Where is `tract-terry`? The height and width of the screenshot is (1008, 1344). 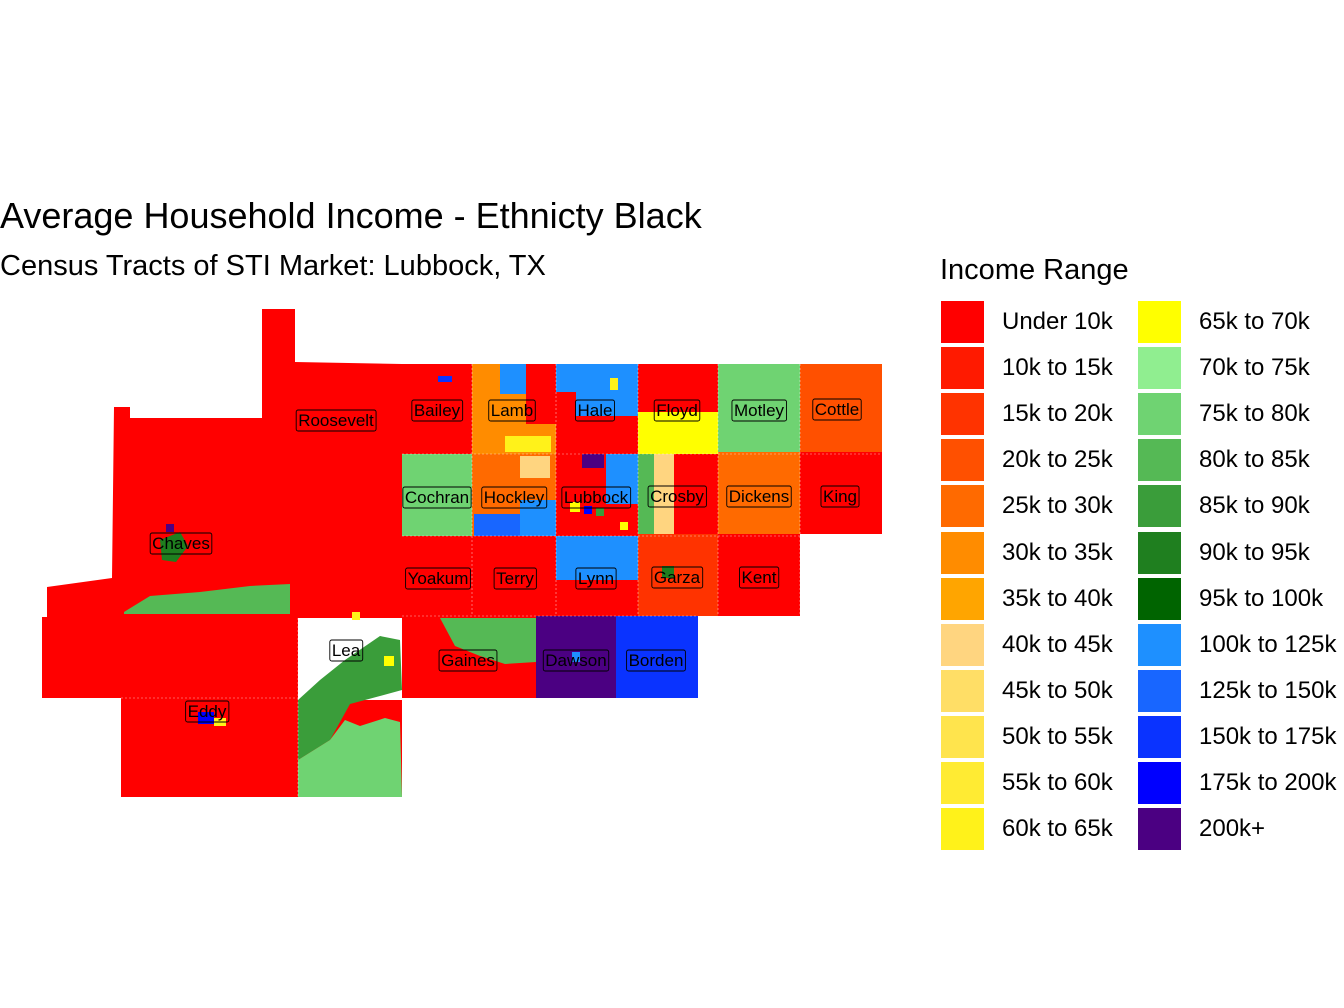
tract-terry is located at coordinates (514, 576).